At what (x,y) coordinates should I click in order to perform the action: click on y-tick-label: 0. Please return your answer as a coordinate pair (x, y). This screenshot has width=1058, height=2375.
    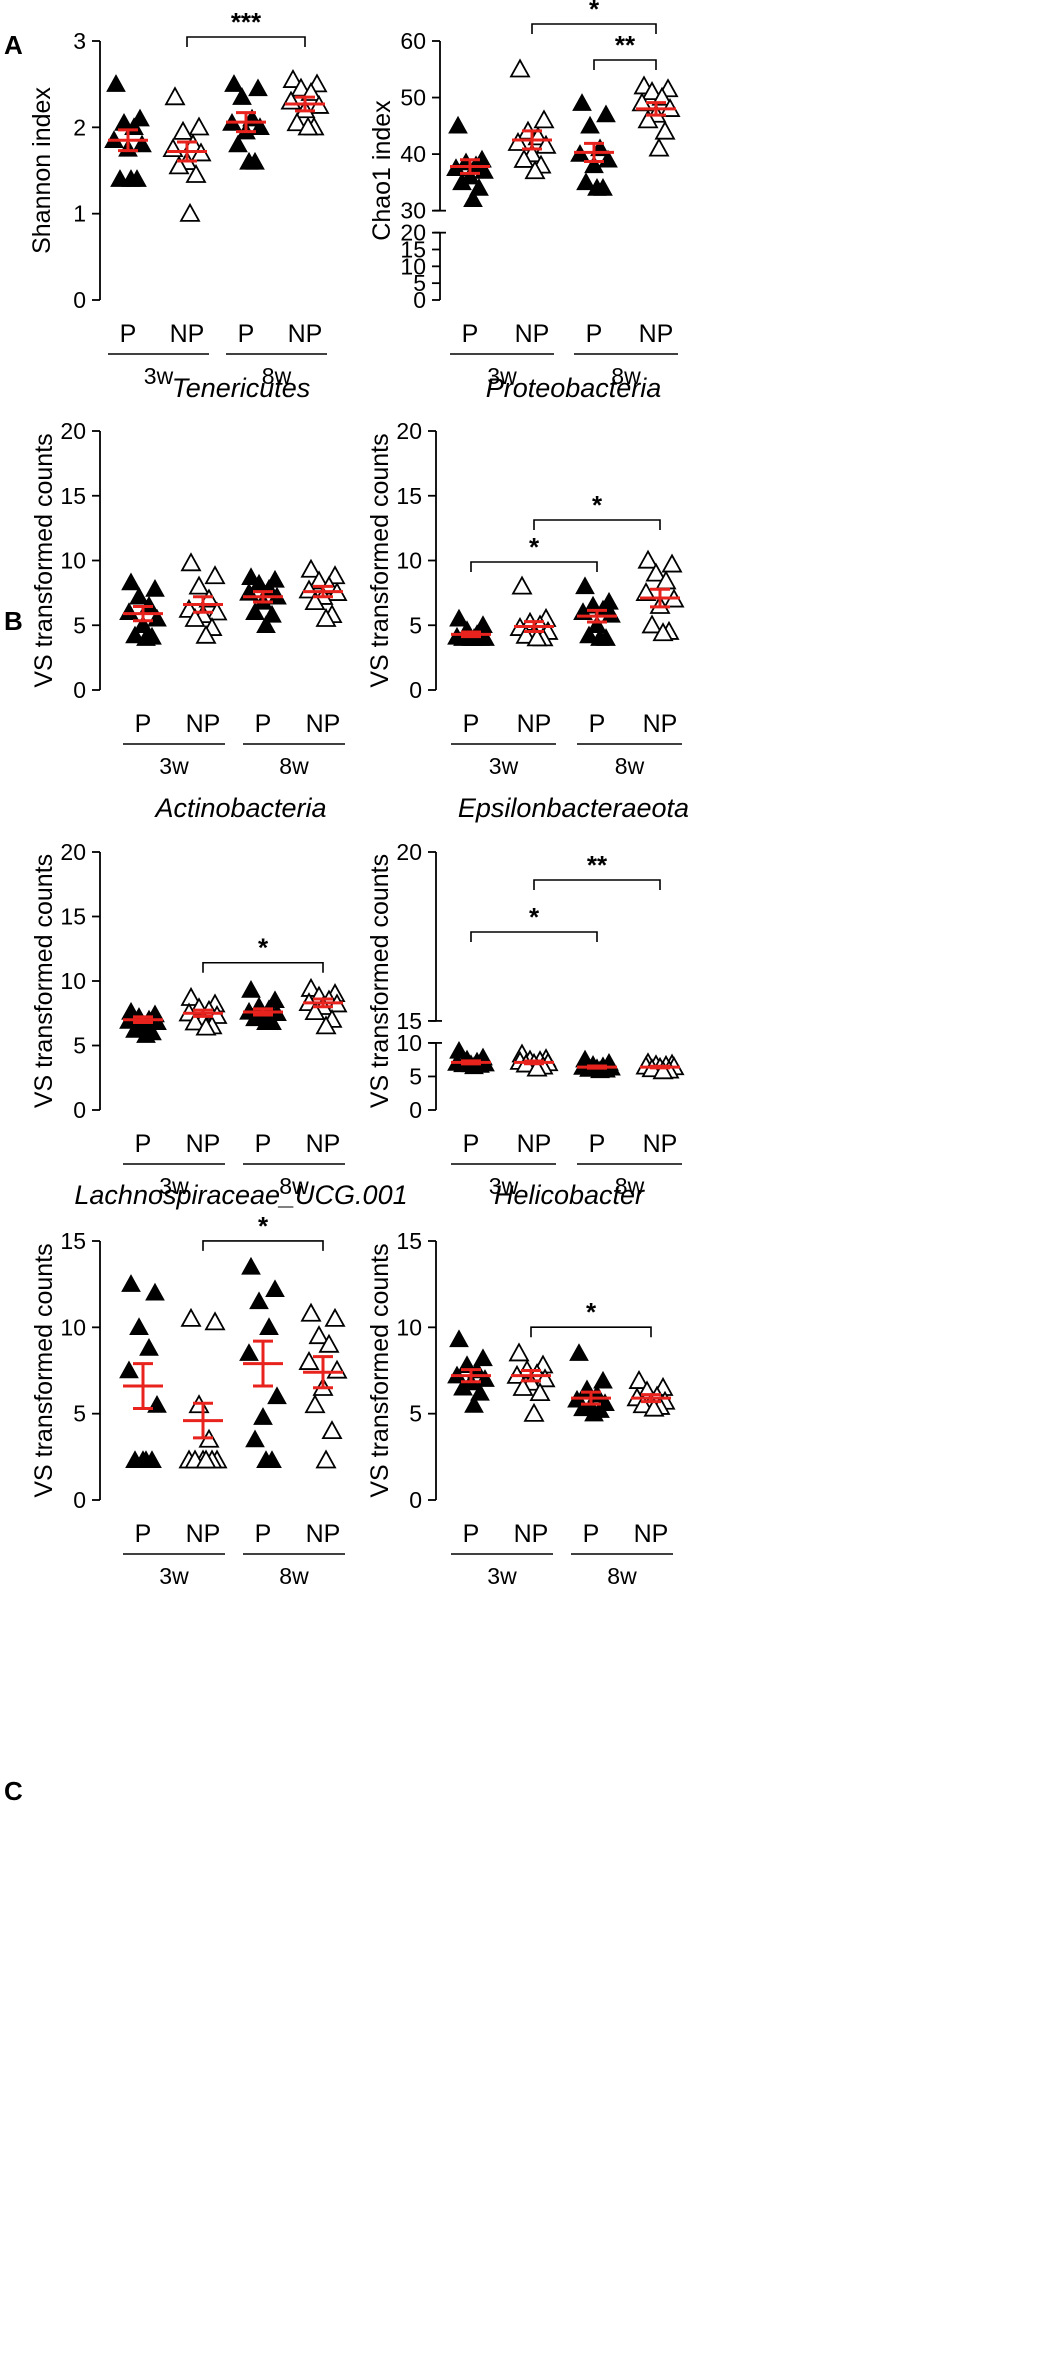
    Looking at the image, I should click on (415, 690).